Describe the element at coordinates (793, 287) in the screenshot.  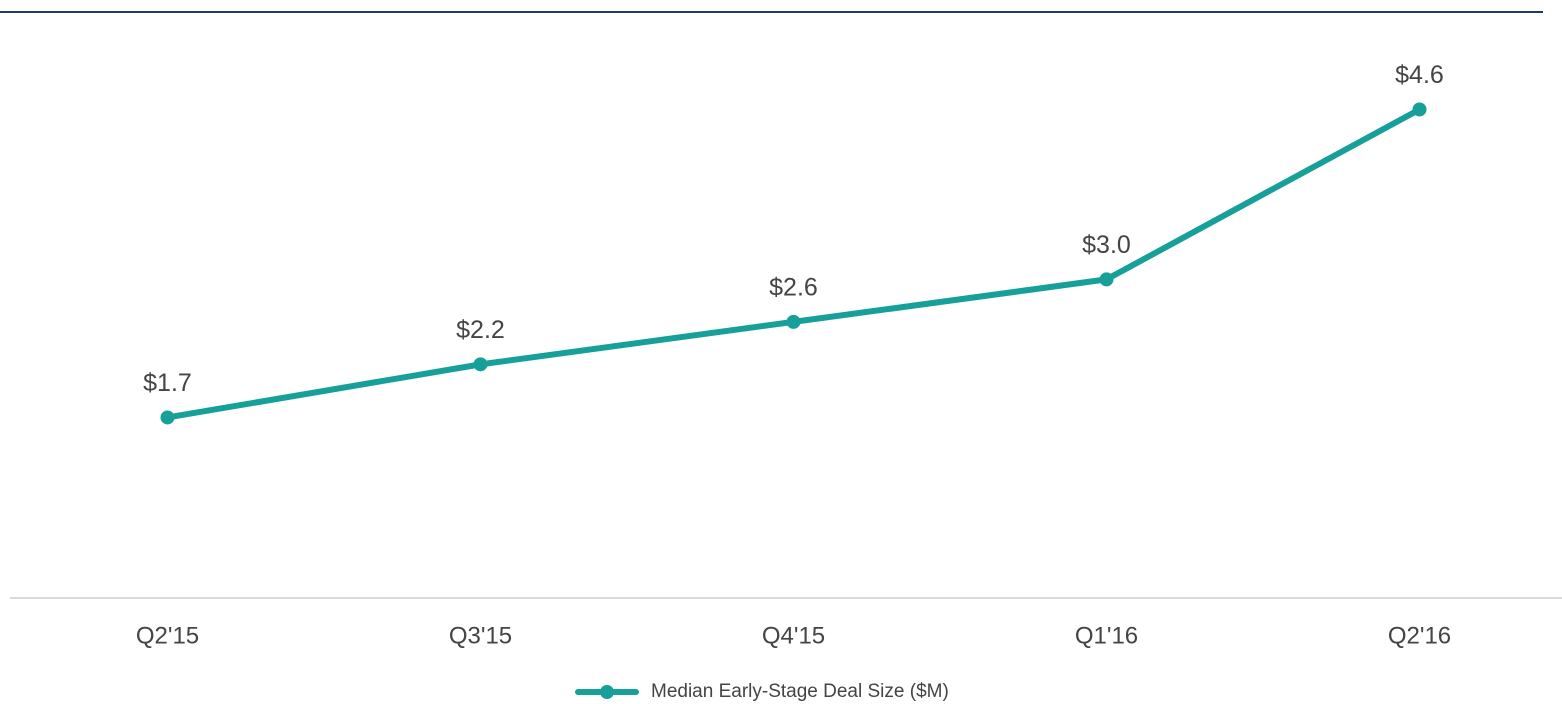
I see `data-label: $2.6` at that location.